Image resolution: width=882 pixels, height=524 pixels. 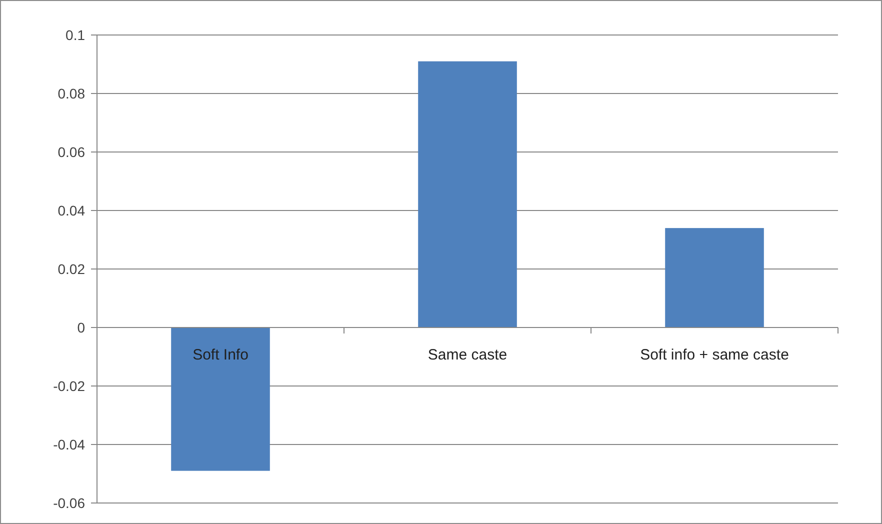 What do you see at coordinates (72, 152) in the screenshot?
I see `y-tick-label: 0.06` at bounding box center [72, 152].